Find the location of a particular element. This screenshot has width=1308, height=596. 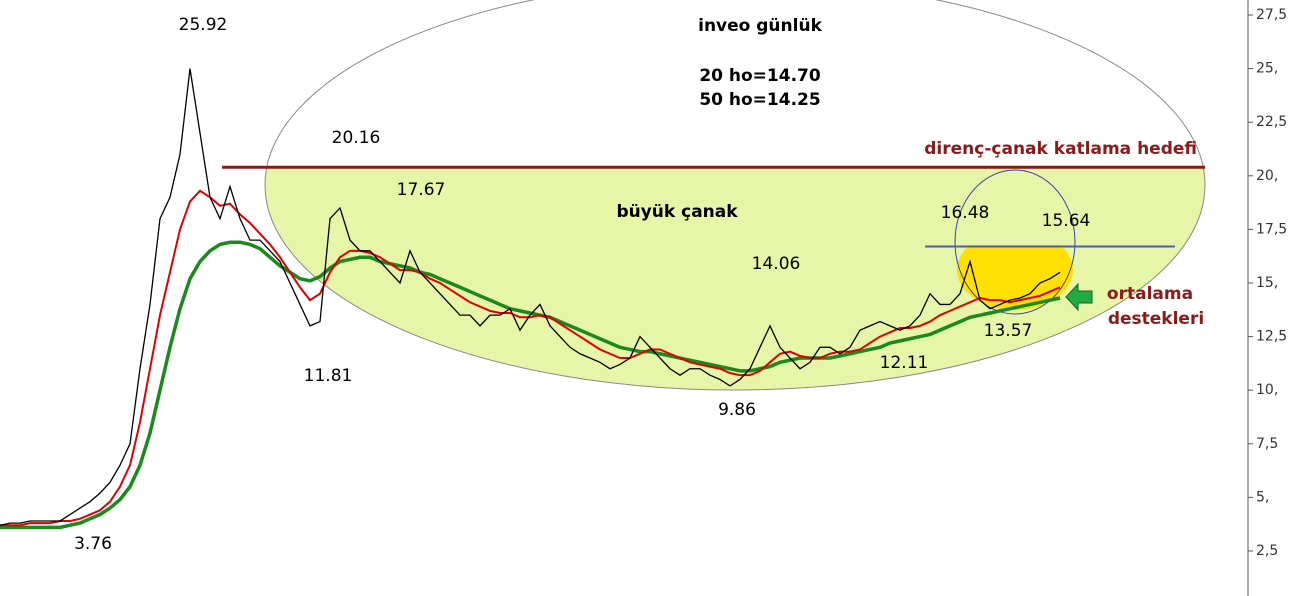

y-tick-label: 22,5 is located at coordinates (1271, 122).